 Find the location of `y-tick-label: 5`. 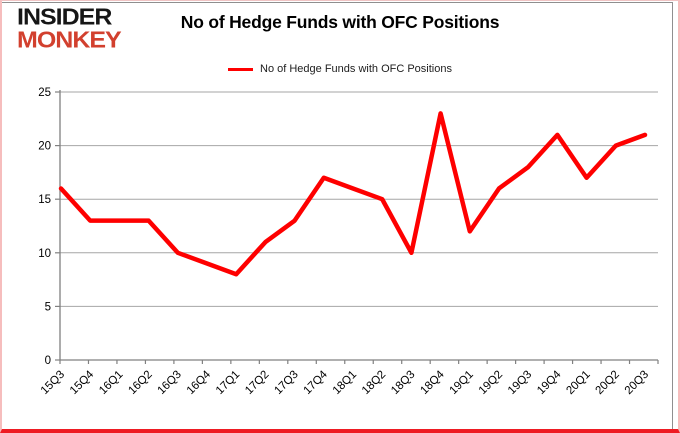

y-tick-label: 5 is located at coordinates (48, 307).